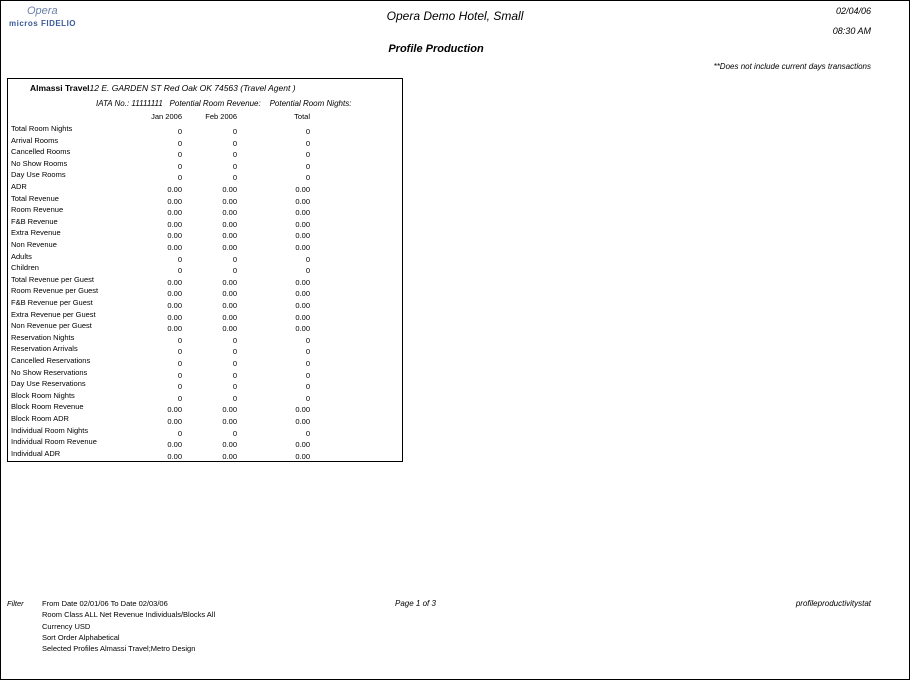  I want to click on report-title: Profile Production, so click(436, 49).